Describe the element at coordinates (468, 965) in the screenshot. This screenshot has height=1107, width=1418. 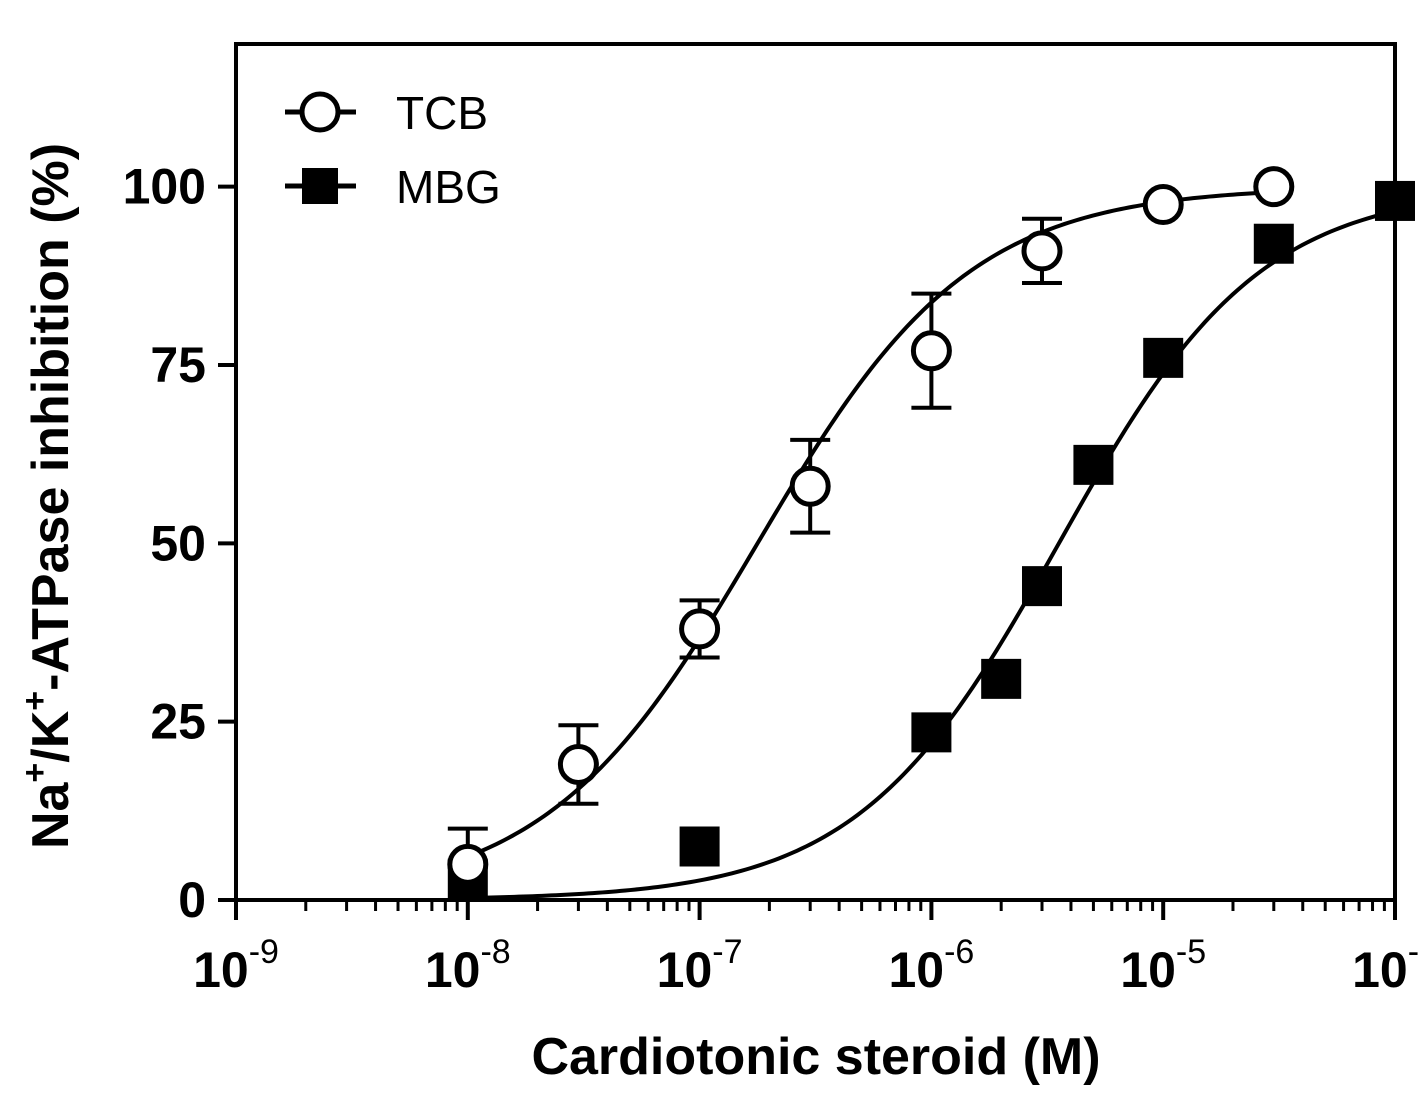
I see `x-tick-label: 10⁻⁸` at that location.